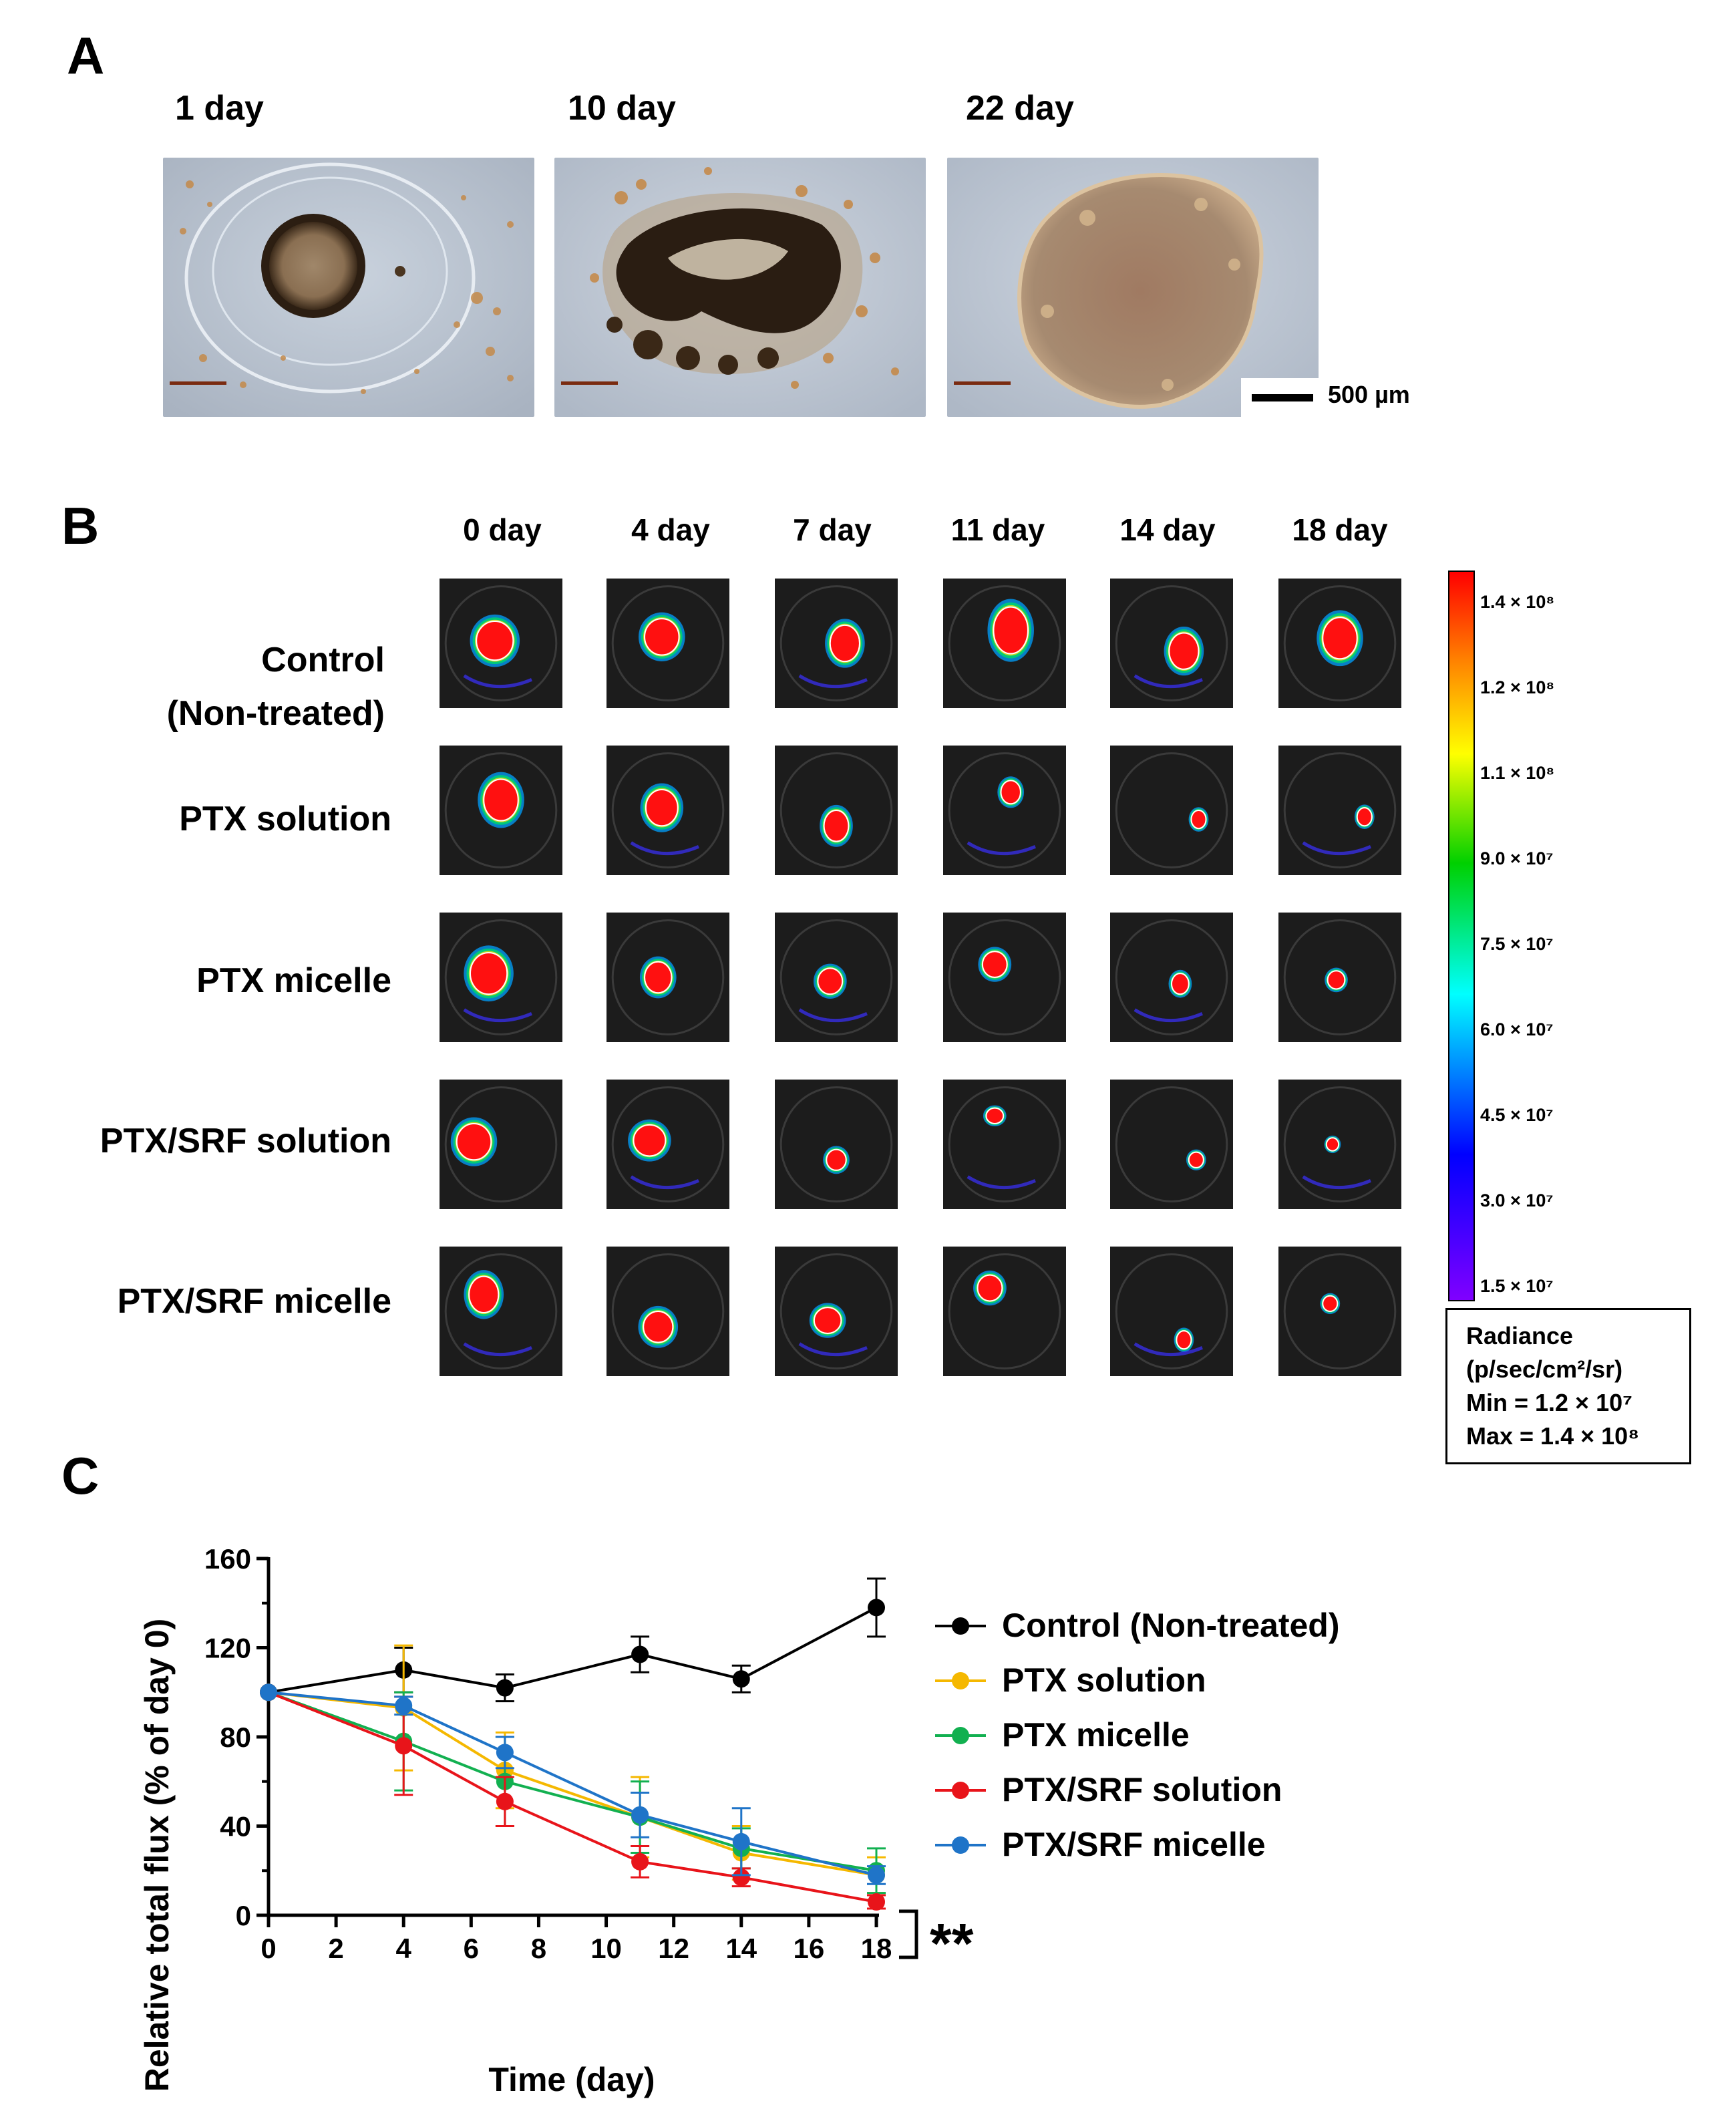 The height and width of the screenshot is (2111, 1736). I want to click on colorbar-tick-4: 7.5 × 10⁷, so click(1517, 944).